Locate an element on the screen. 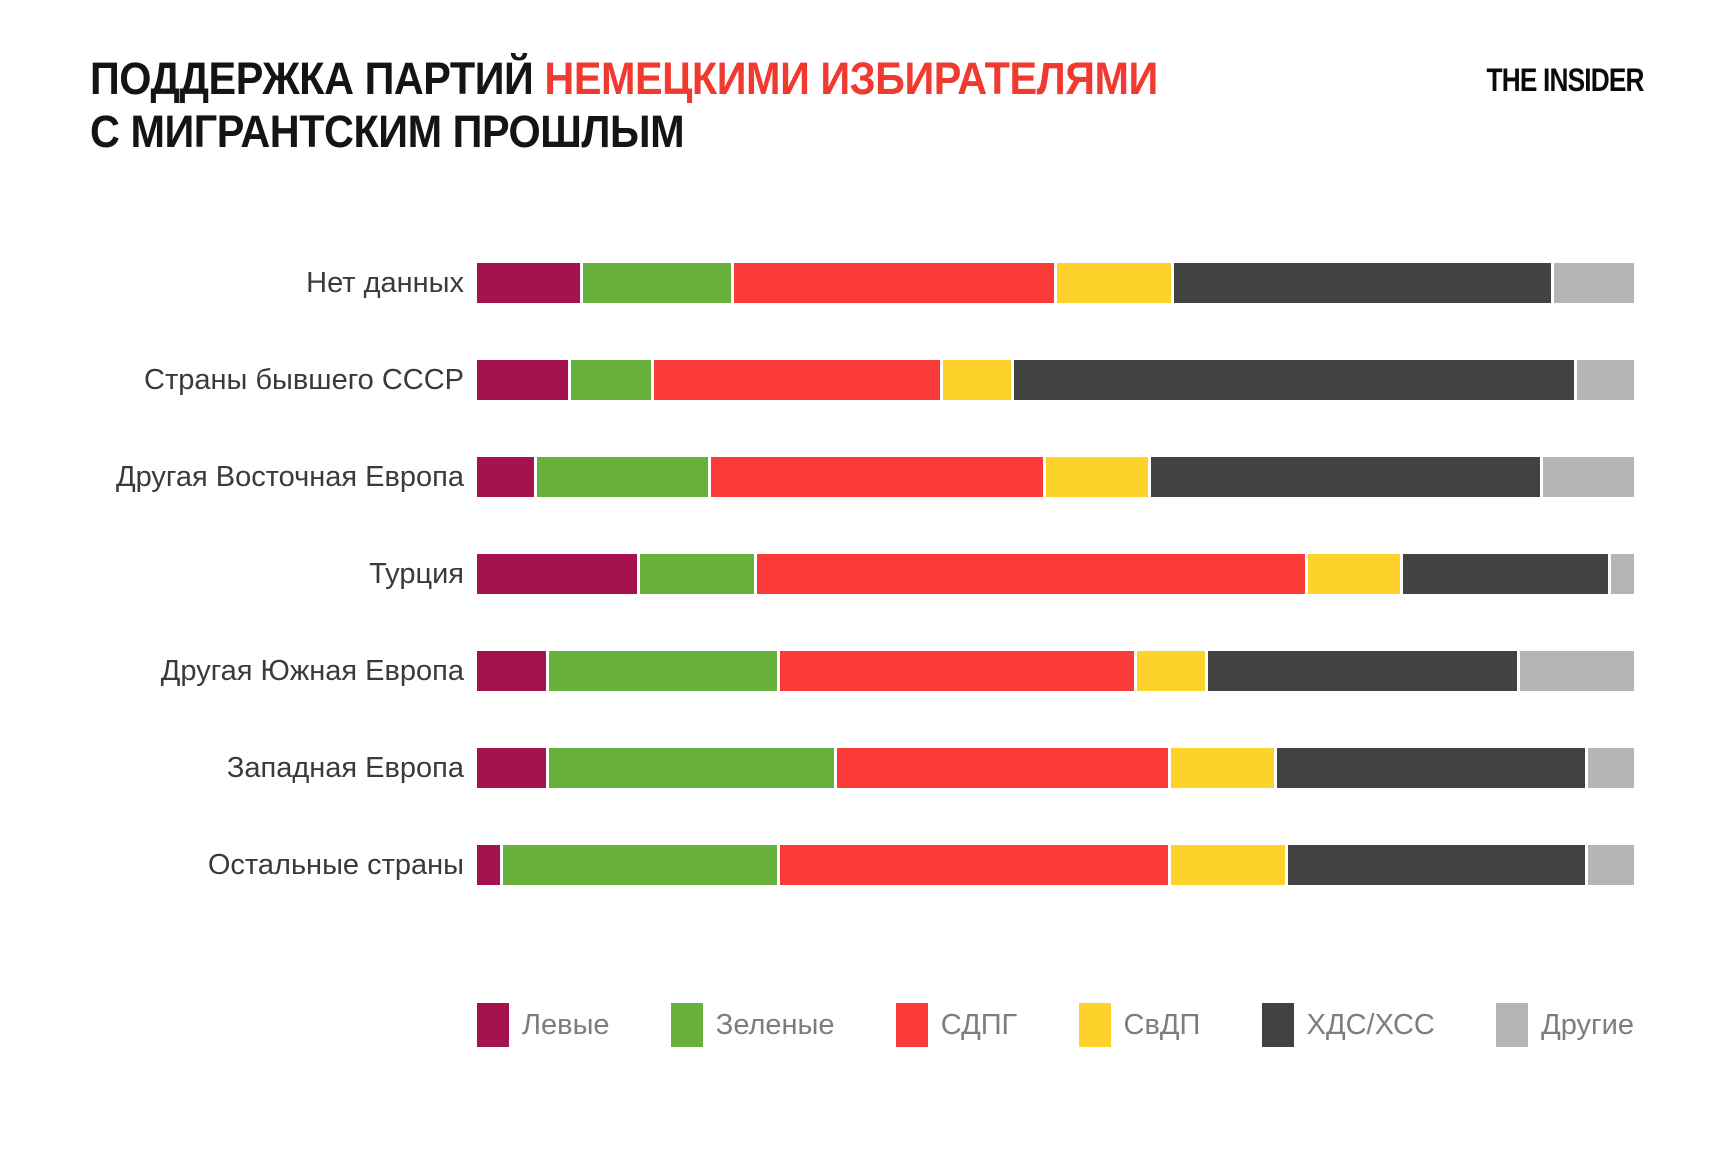  legend-swatch-others is located at coordinates (1512, 1025).